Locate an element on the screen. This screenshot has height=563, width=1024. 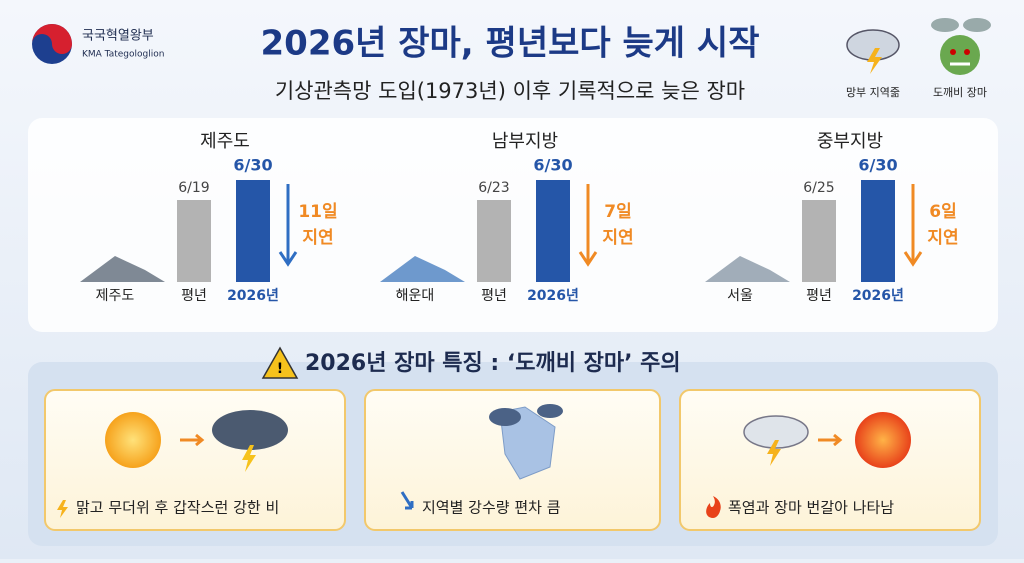
landmark-name: 해운대 is located at coordinates (415, 296).